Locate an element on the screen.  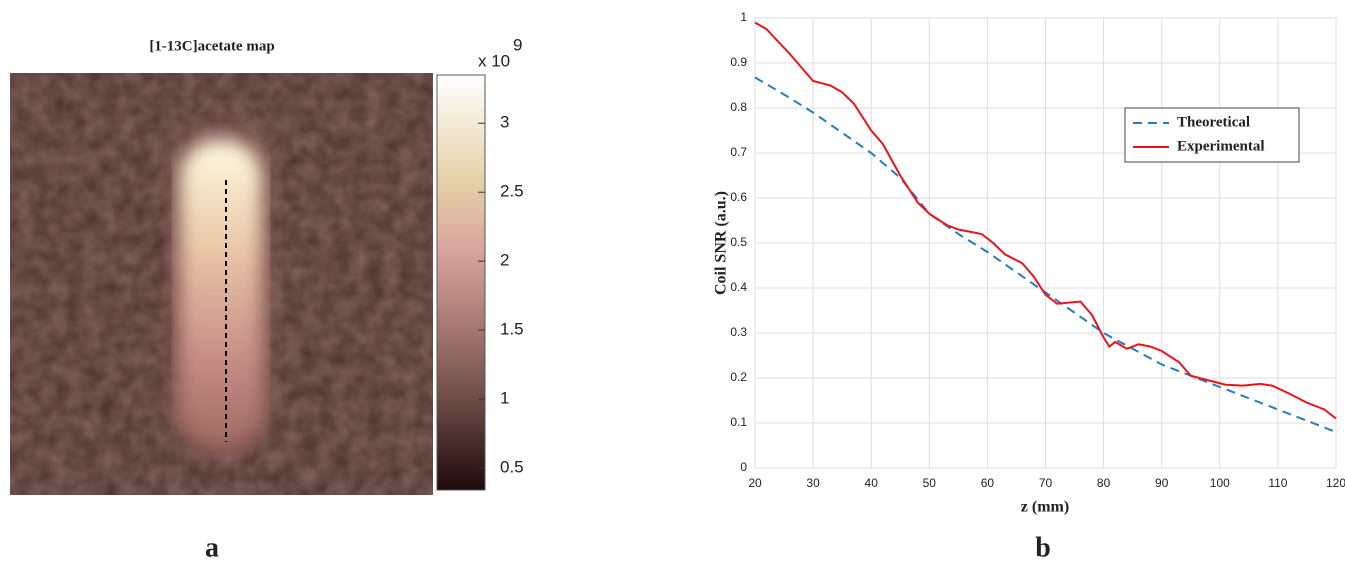
x-tick-label: 70 is located at coordinates (1046, 483).